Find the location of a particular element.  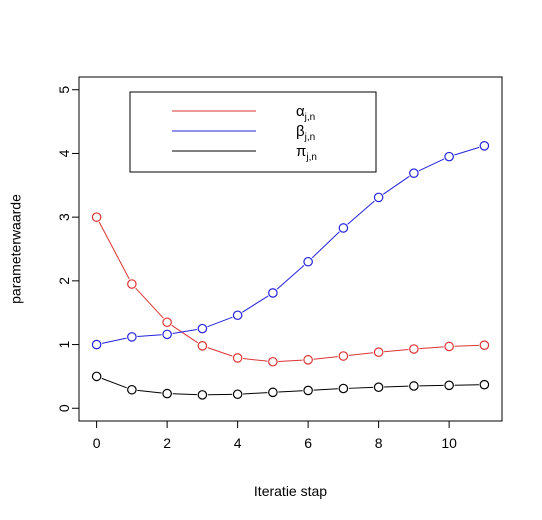

legend-symbol: π is located at coordinates (301, 151).